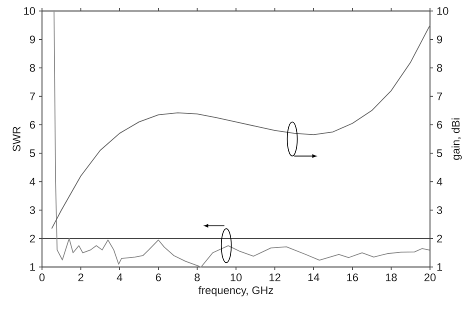 Image resolution: width=474 pixels, height=310 pixels. What do you see at coordinates (33, 124) in the screenshot?
I see `y-tick-label: 6` at bounding box center [33, 124].